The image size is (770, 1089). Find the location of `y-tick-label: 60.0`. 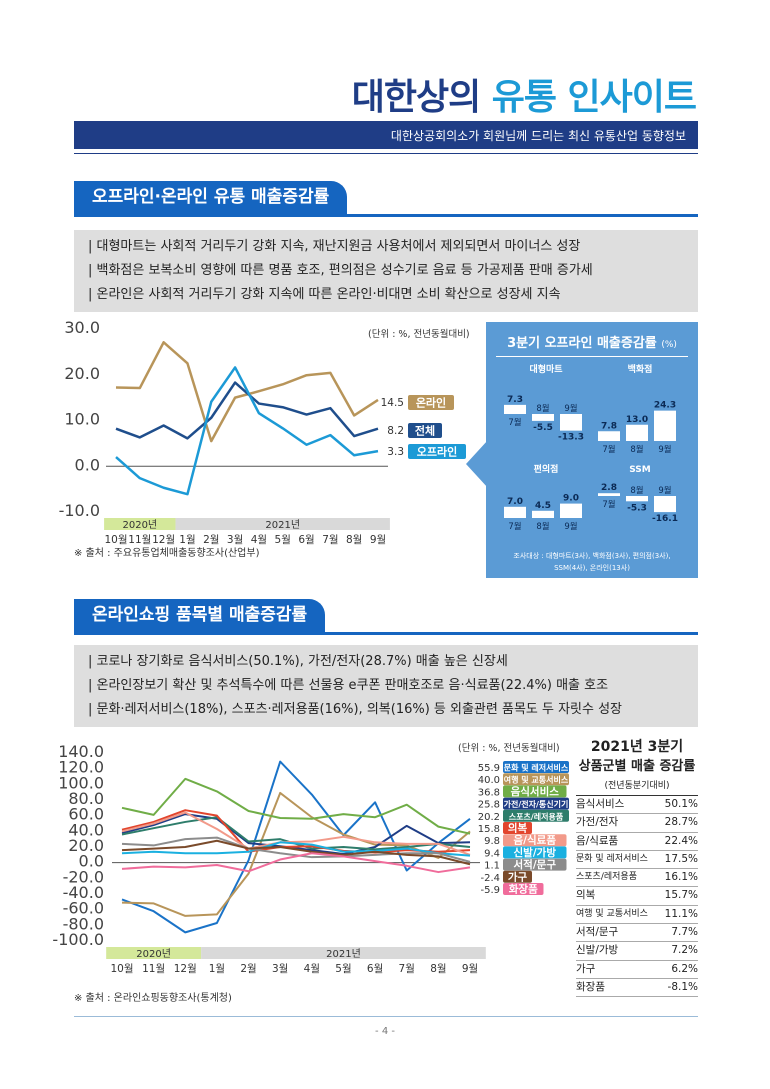

y-tick-label: 60.0 is located at coordinates (86, 814).